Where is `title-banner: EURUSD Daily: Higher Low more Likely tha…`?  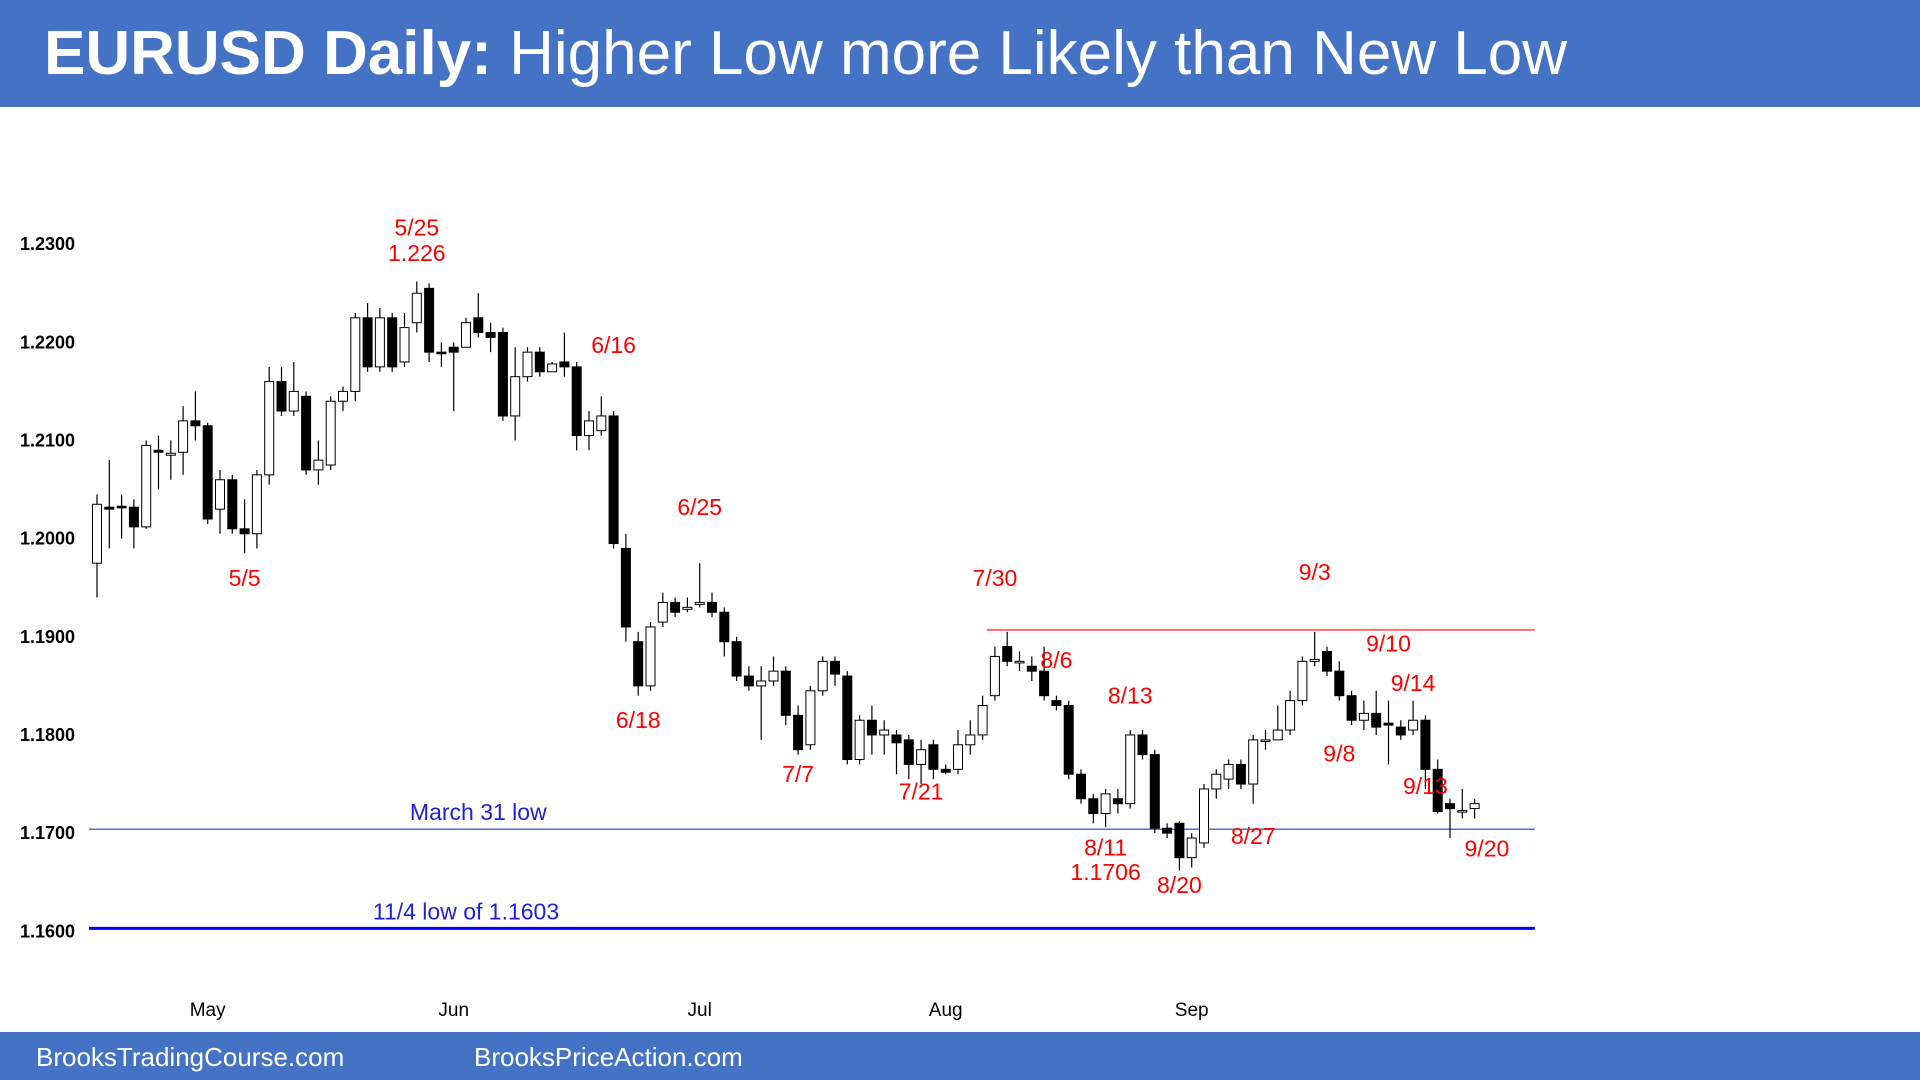
title-banner: EURUSD Daily: Higher Low more Likely tha… is located at coordinates (960, 53).